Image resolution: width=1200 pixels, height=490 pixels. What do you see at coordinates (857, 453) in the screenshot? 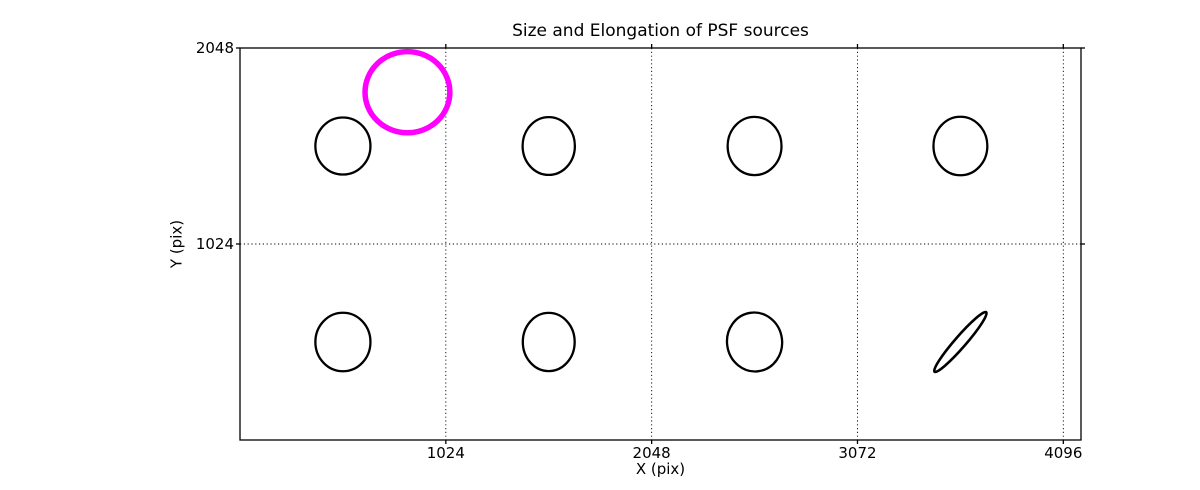
I see `x-tick-label: 3072` at bounding box center [857, 453].